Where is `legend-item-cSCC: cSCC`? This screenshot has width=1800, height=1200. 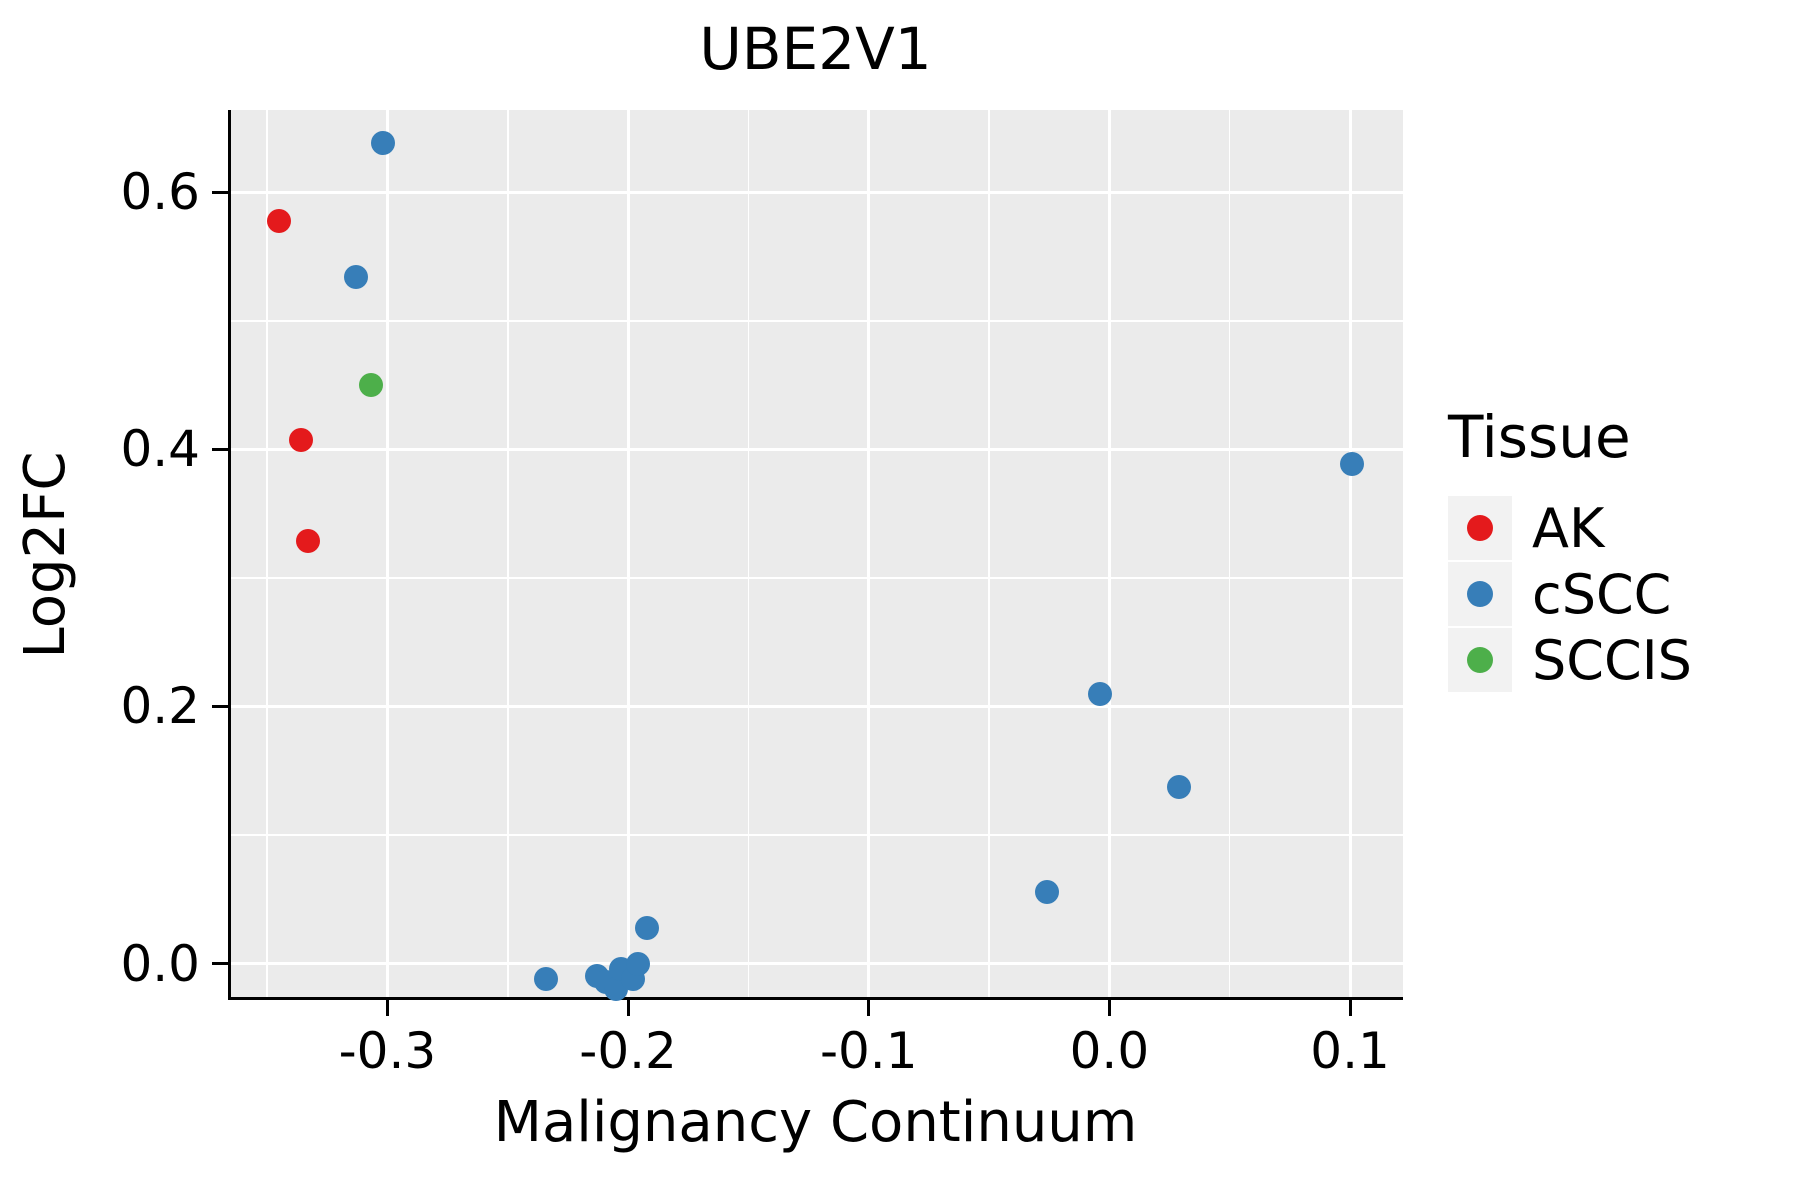 legend-item-cSCC: cSCC is located at coordinates (1570, 594).